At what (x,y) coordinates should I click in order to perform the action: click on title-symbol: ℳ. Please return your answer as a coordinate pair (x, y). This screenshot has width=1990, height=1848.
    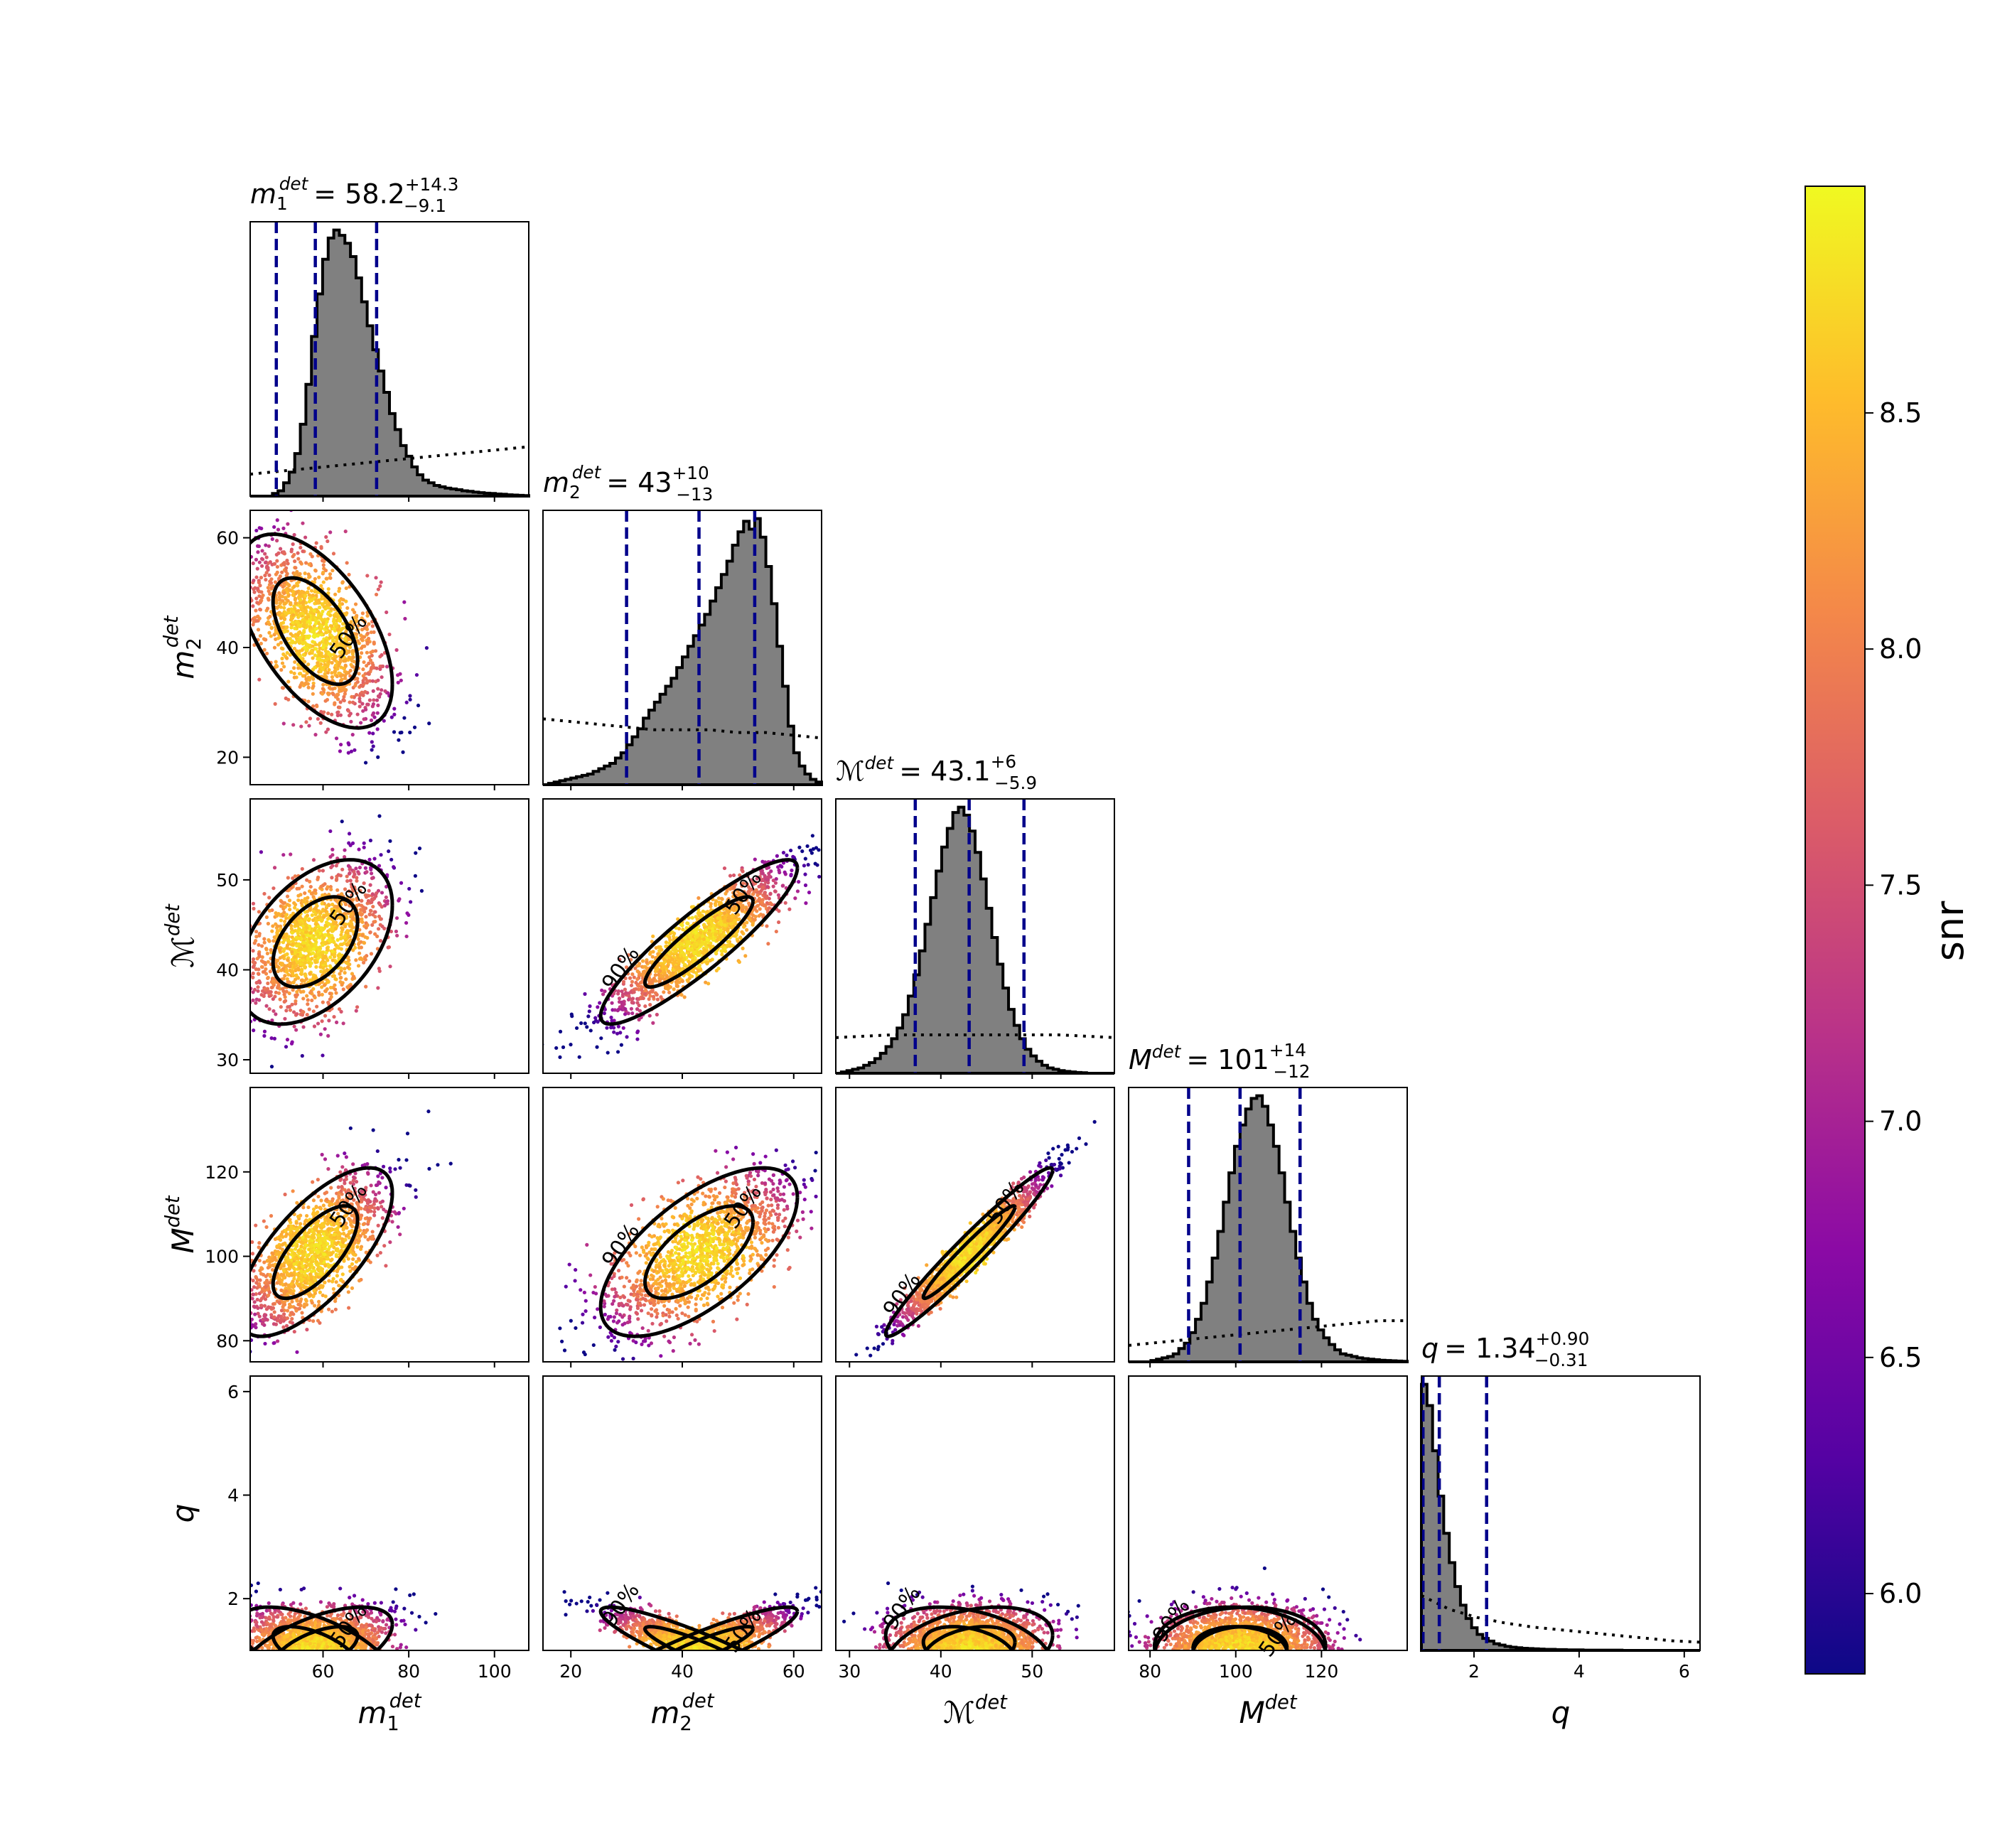
    Looking at the image, I should click on (851, 771).